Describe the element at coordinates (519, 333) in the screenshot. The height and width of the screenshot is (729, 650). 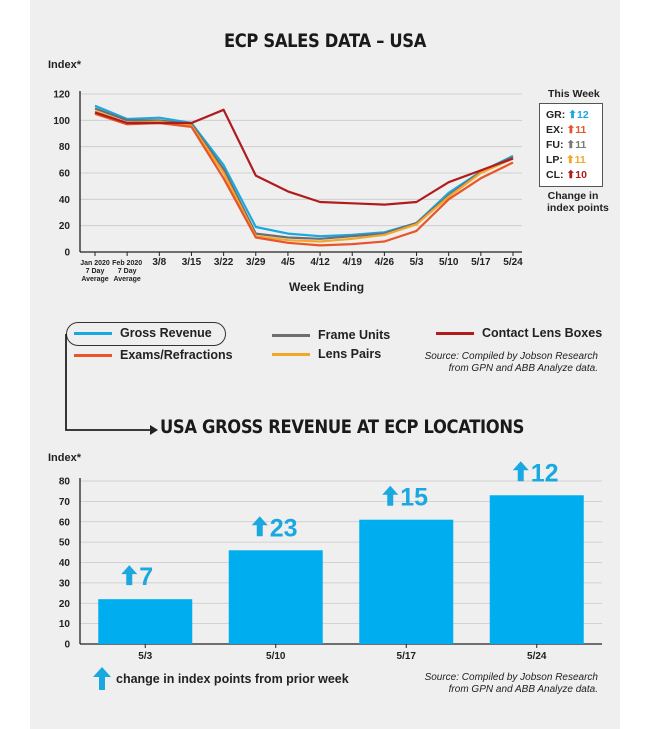
I see `legend-contact-lens: Contact Lens Boxes` at that location.